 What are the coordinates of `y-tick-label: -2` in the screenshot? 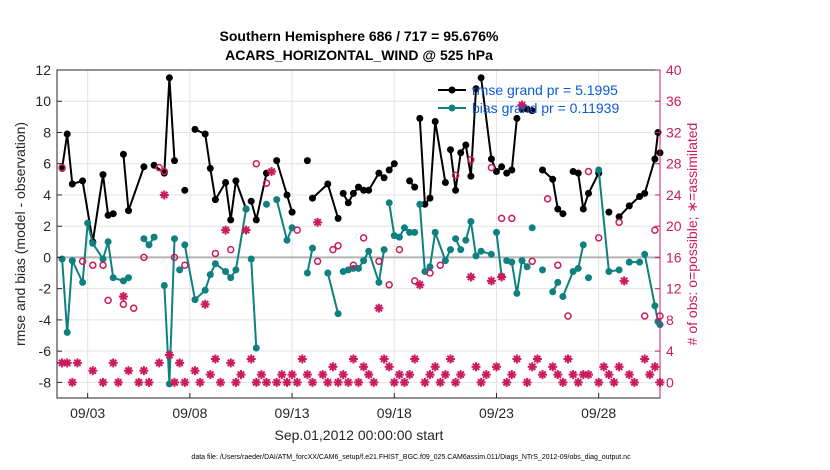 It's located at (45, 289).